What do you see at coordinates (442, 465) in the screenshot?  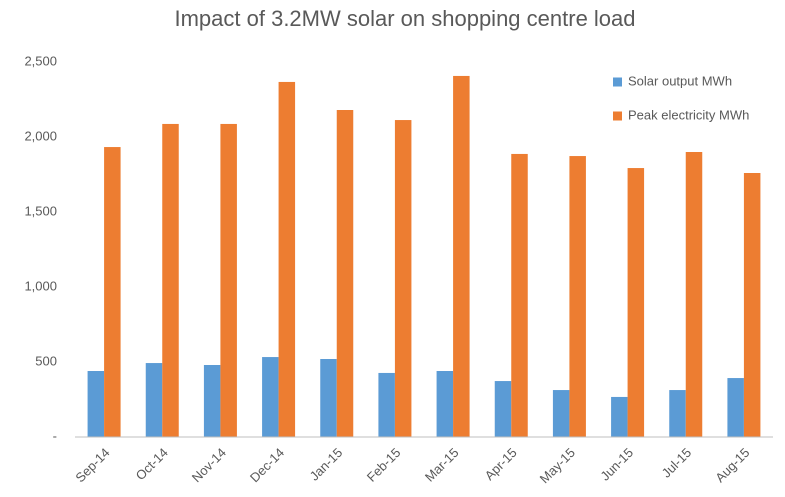 I see `x-tick-label: Mar-15` at bounding box center [442, 465].